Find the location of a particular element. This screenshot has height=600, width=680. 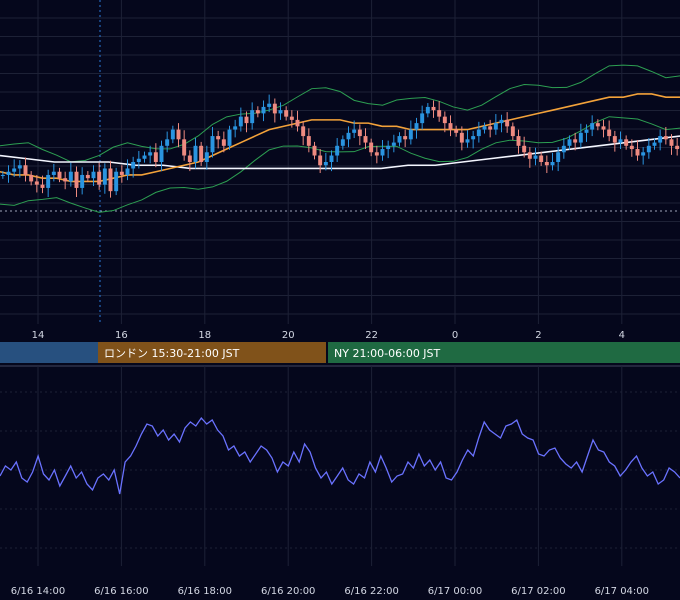

session-london is located at coordinates (212, 352).